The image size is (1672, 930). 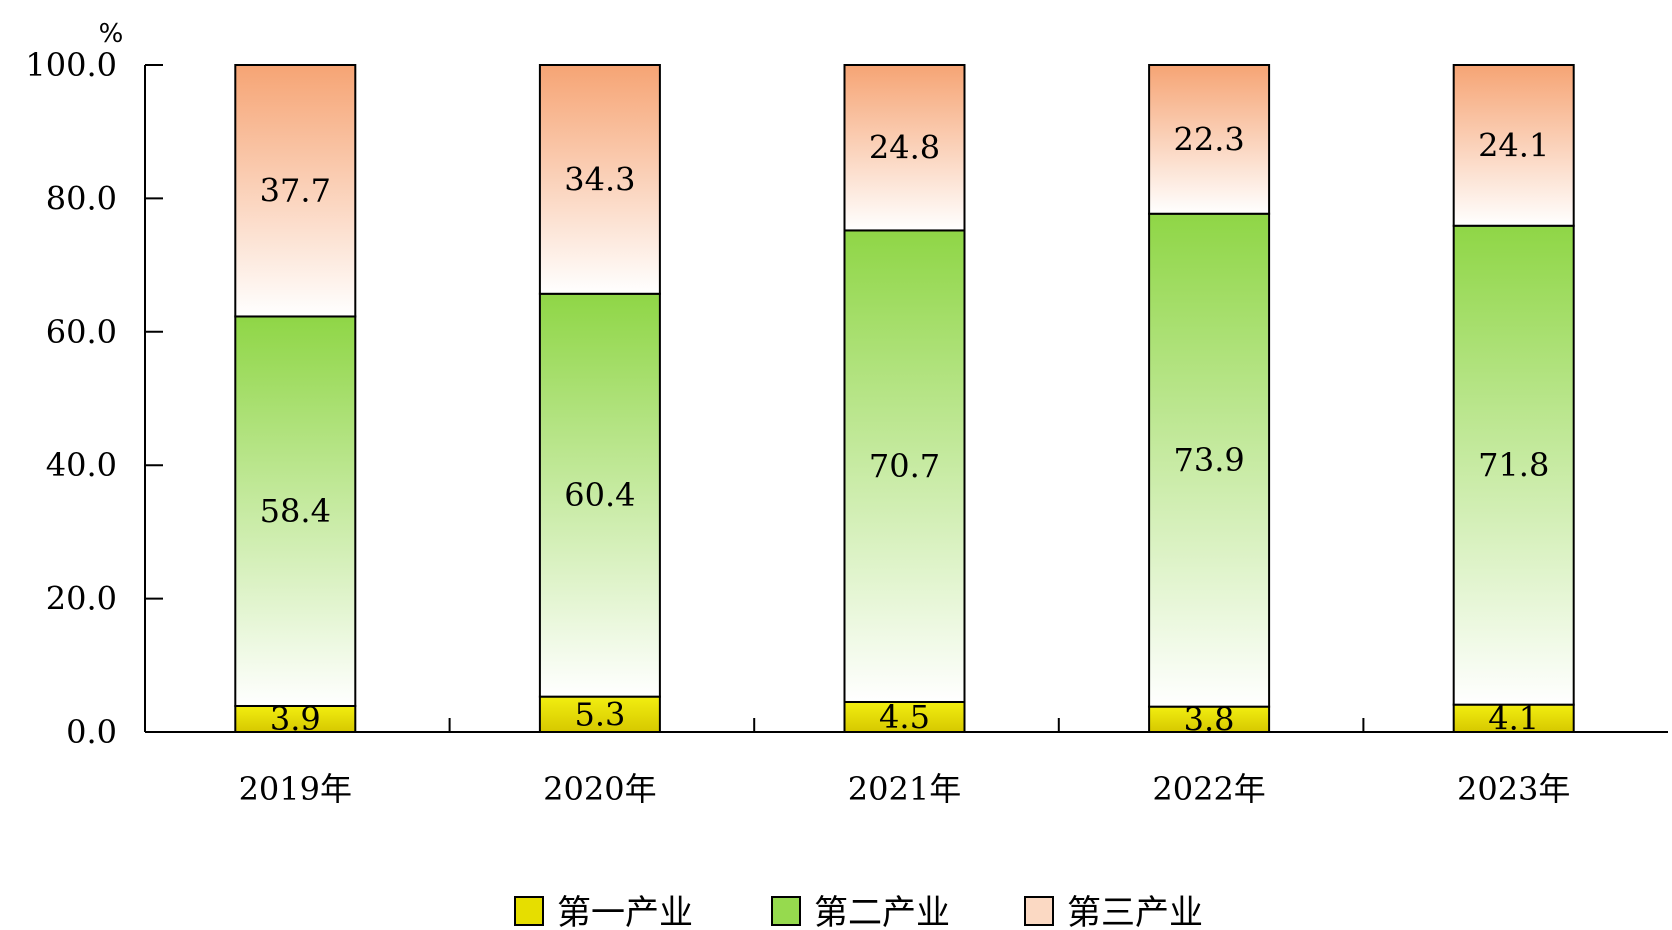 I want to click on y-tick-label: 60.0, so click(x=81, y=332).